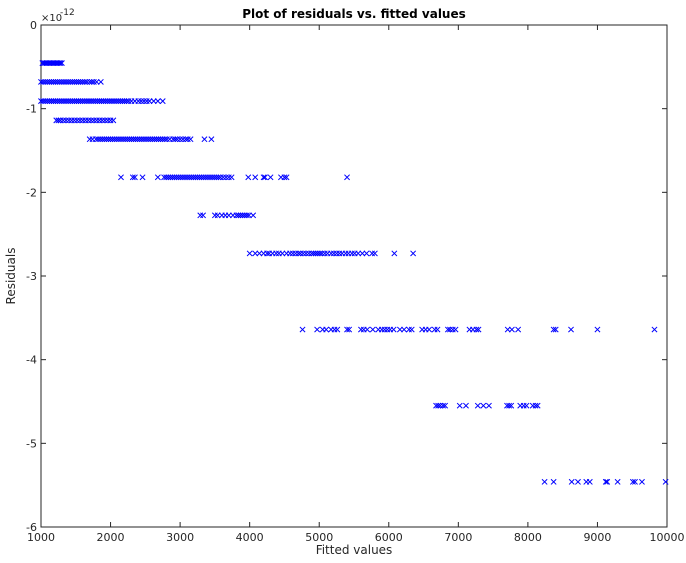 The width and height of the screenshot is (686, 563). Describe the element at coordinates (354, 550) in the screenshot. I see `x-axis-title: Fitted values` at that location.